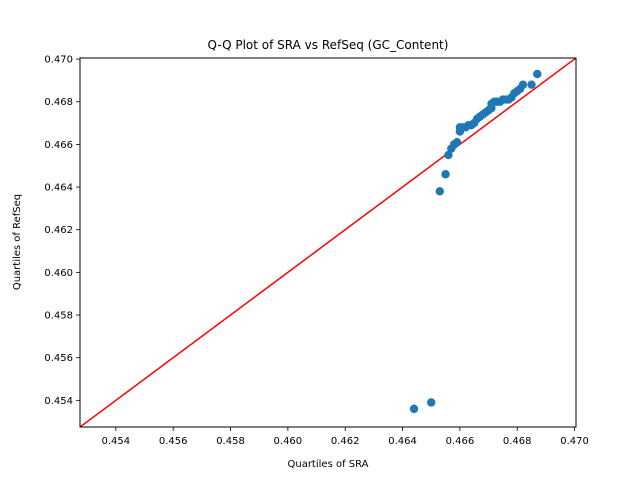  Describe the element at coordinates (574, 441) in the screenshot. I see `x-tick-label: 0.470` at that location.